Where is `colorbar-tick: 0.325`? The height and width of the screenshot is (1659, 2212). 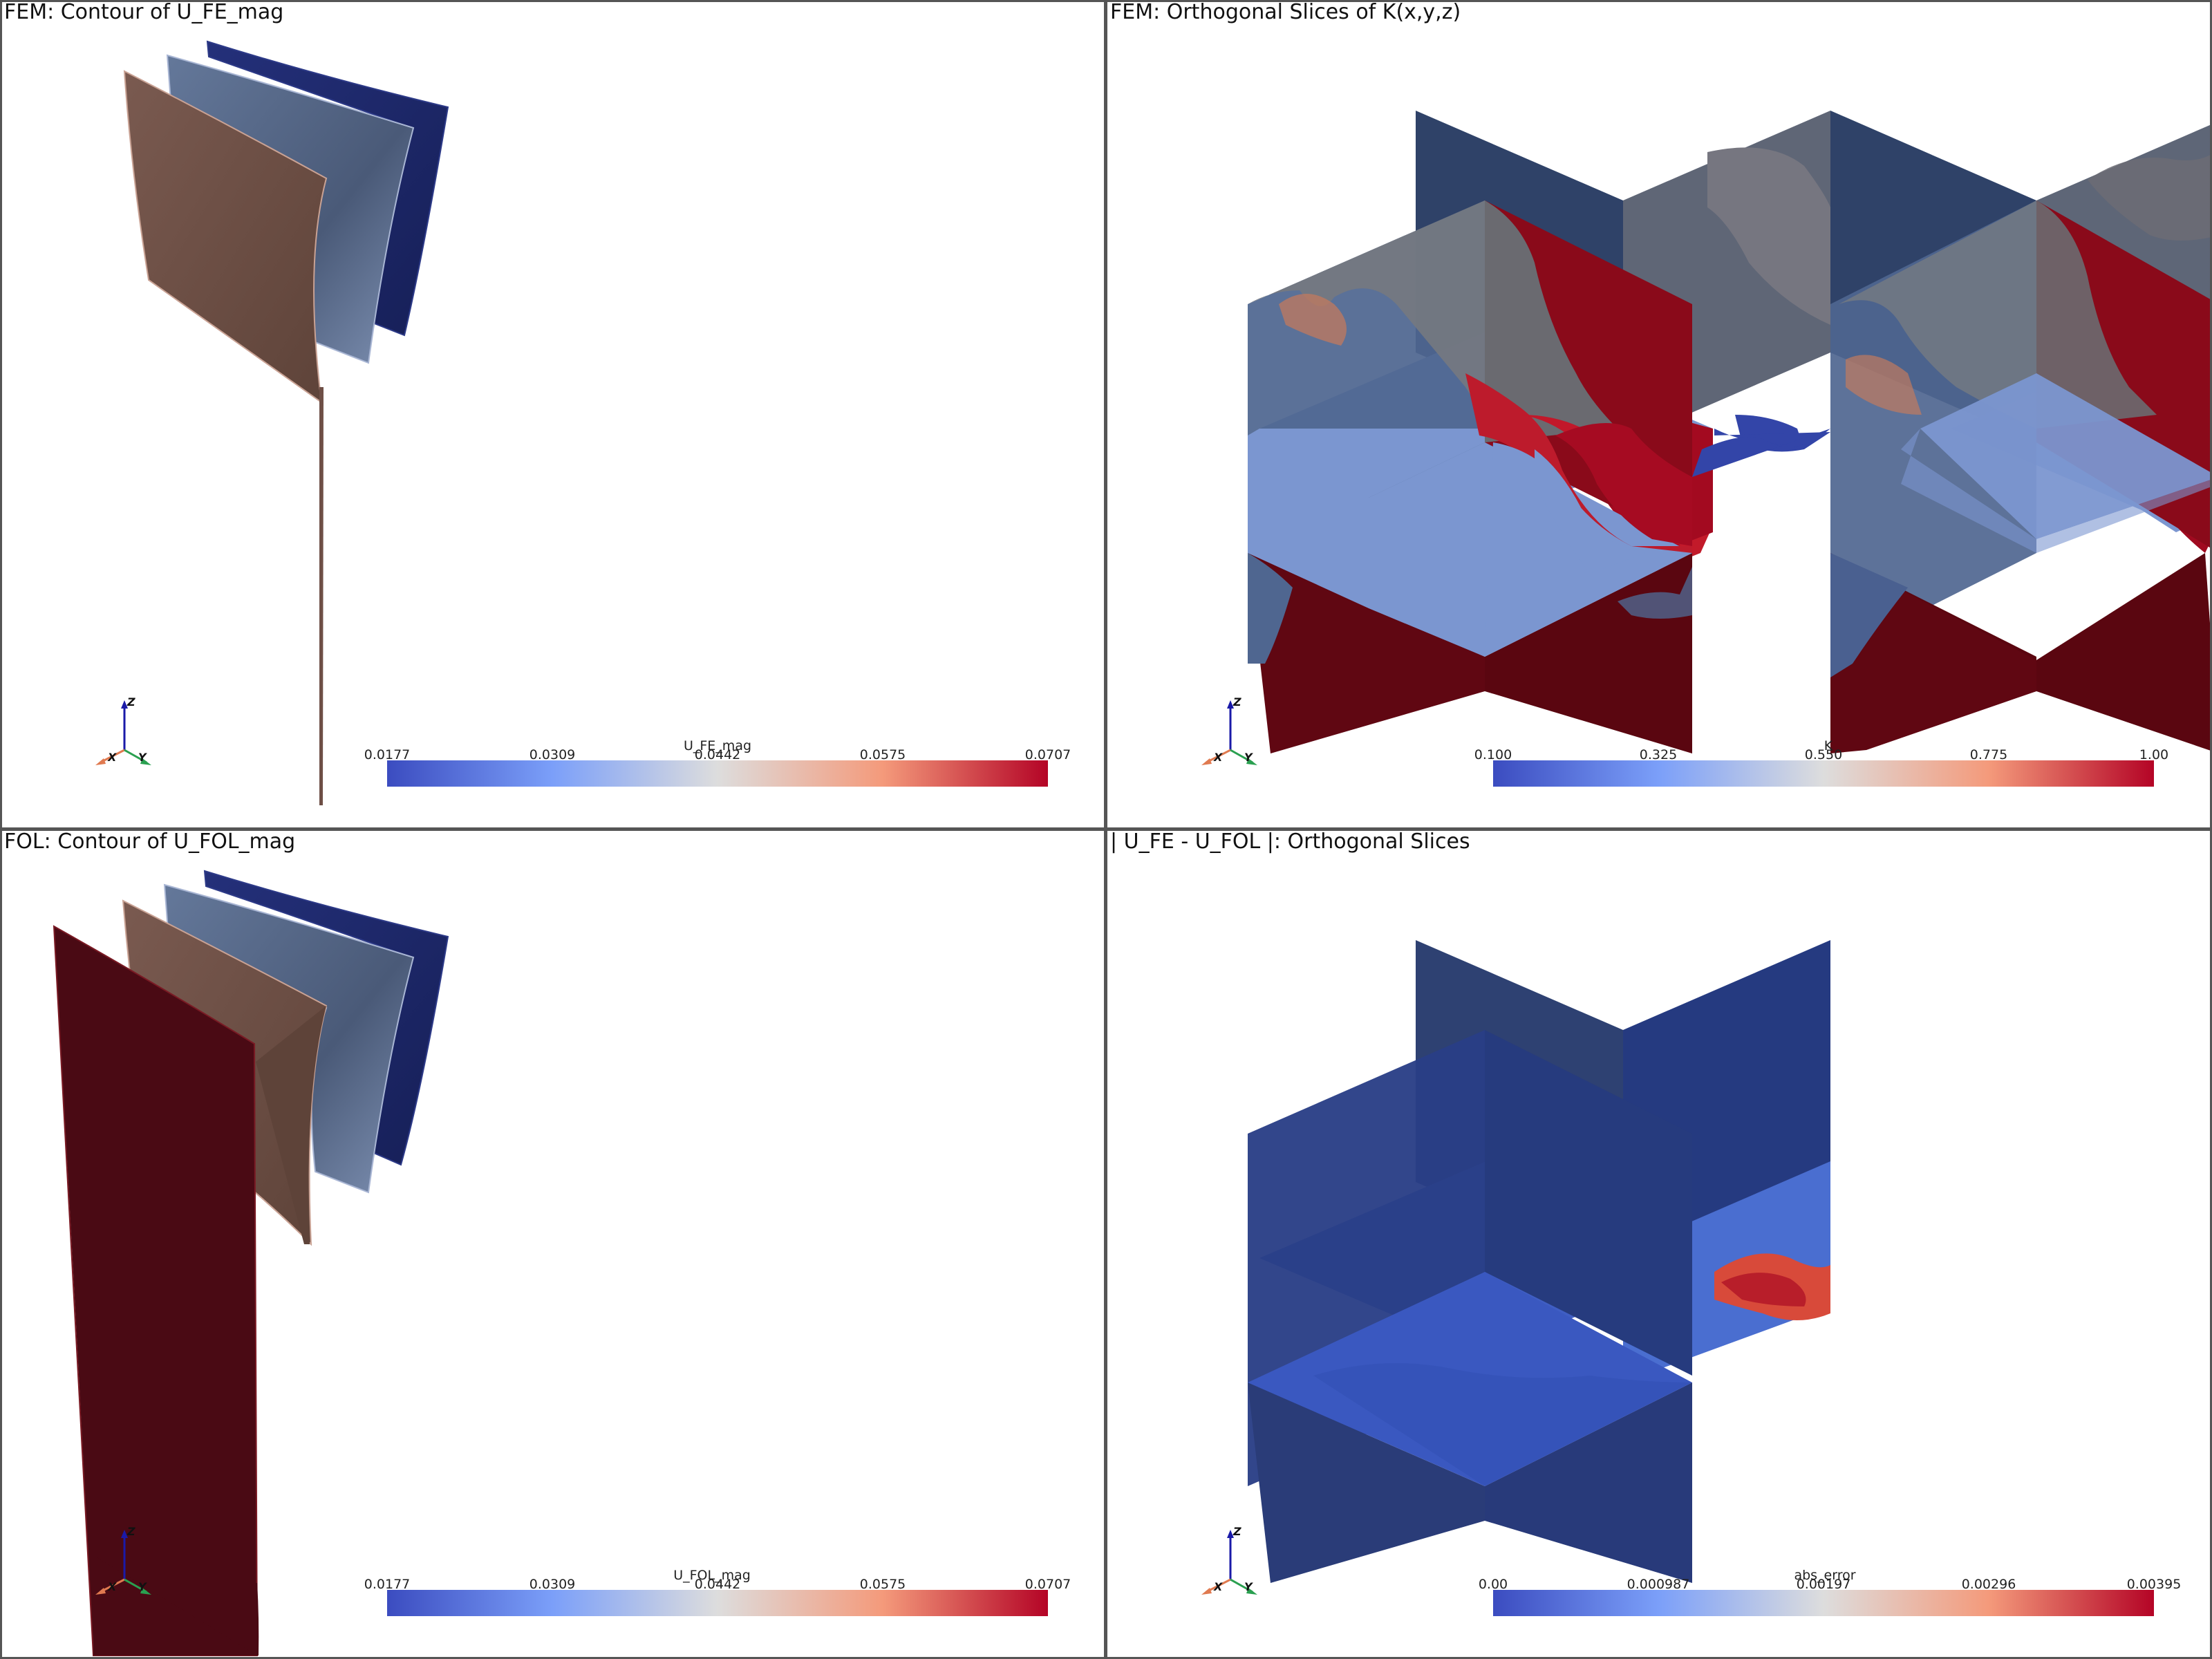 colorbar-tick: 0.325 is located at coordinates (1658, 754).